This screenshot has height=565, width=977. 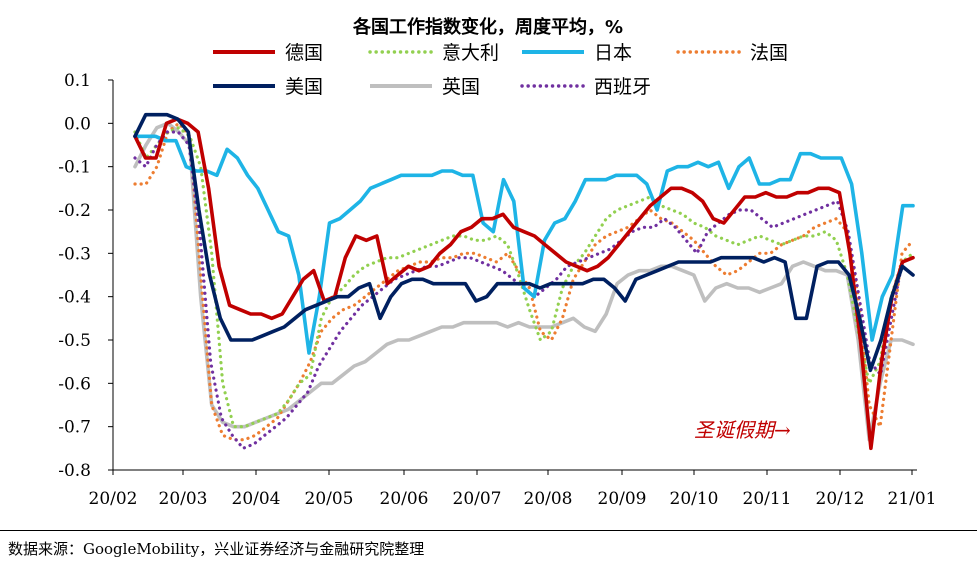 What do you see at coordinates (304, 53) in the screenshot?
I see `legend-label-0: 德国` at bounding box center [304, 53].